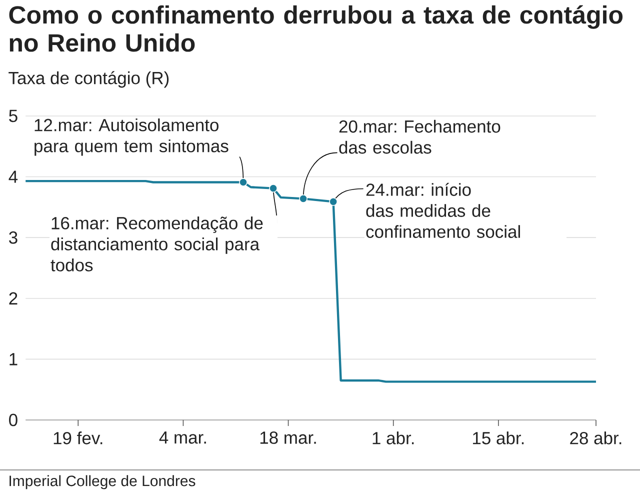 This screenshot has height=495, width=640. What do you see at coordinates (88, 79) in the screenshot?
I see `y-axis-title: Taxa de contágio (R)` at bounding box center [88, 79].